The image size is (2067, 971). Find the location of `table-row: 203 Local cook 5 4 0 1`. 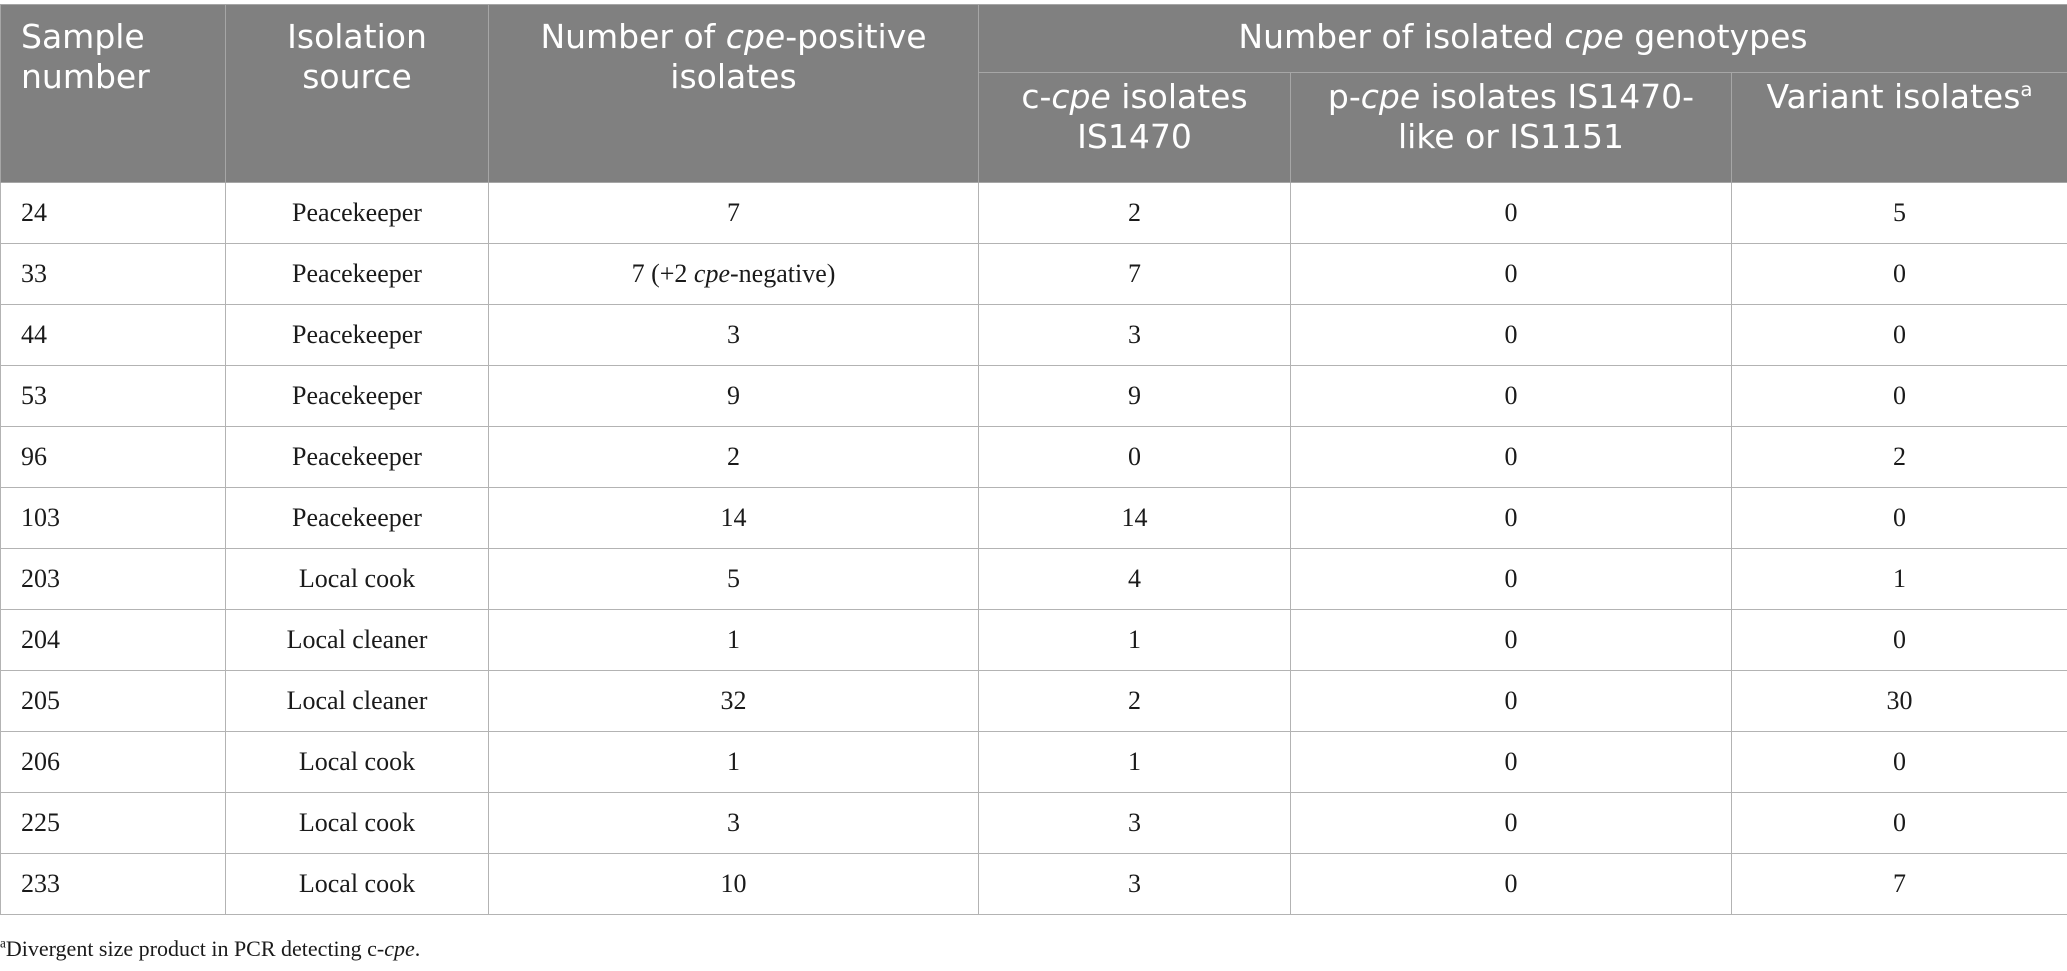

table-row: 203 Local cook 5 4 0 1 is located at coordinates (1033, 579).